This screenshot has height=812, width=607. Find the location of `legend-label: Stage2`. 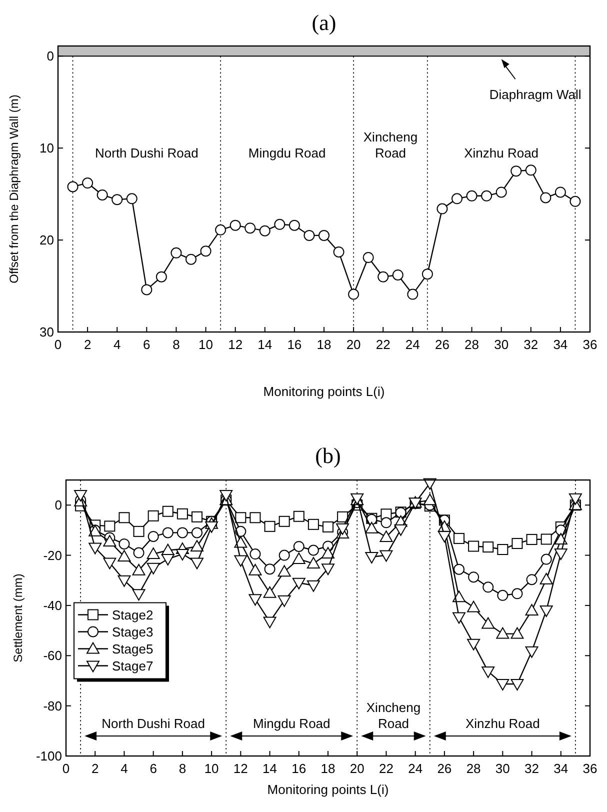

legend-label: Stage2 is located at coordinates (133, 615).